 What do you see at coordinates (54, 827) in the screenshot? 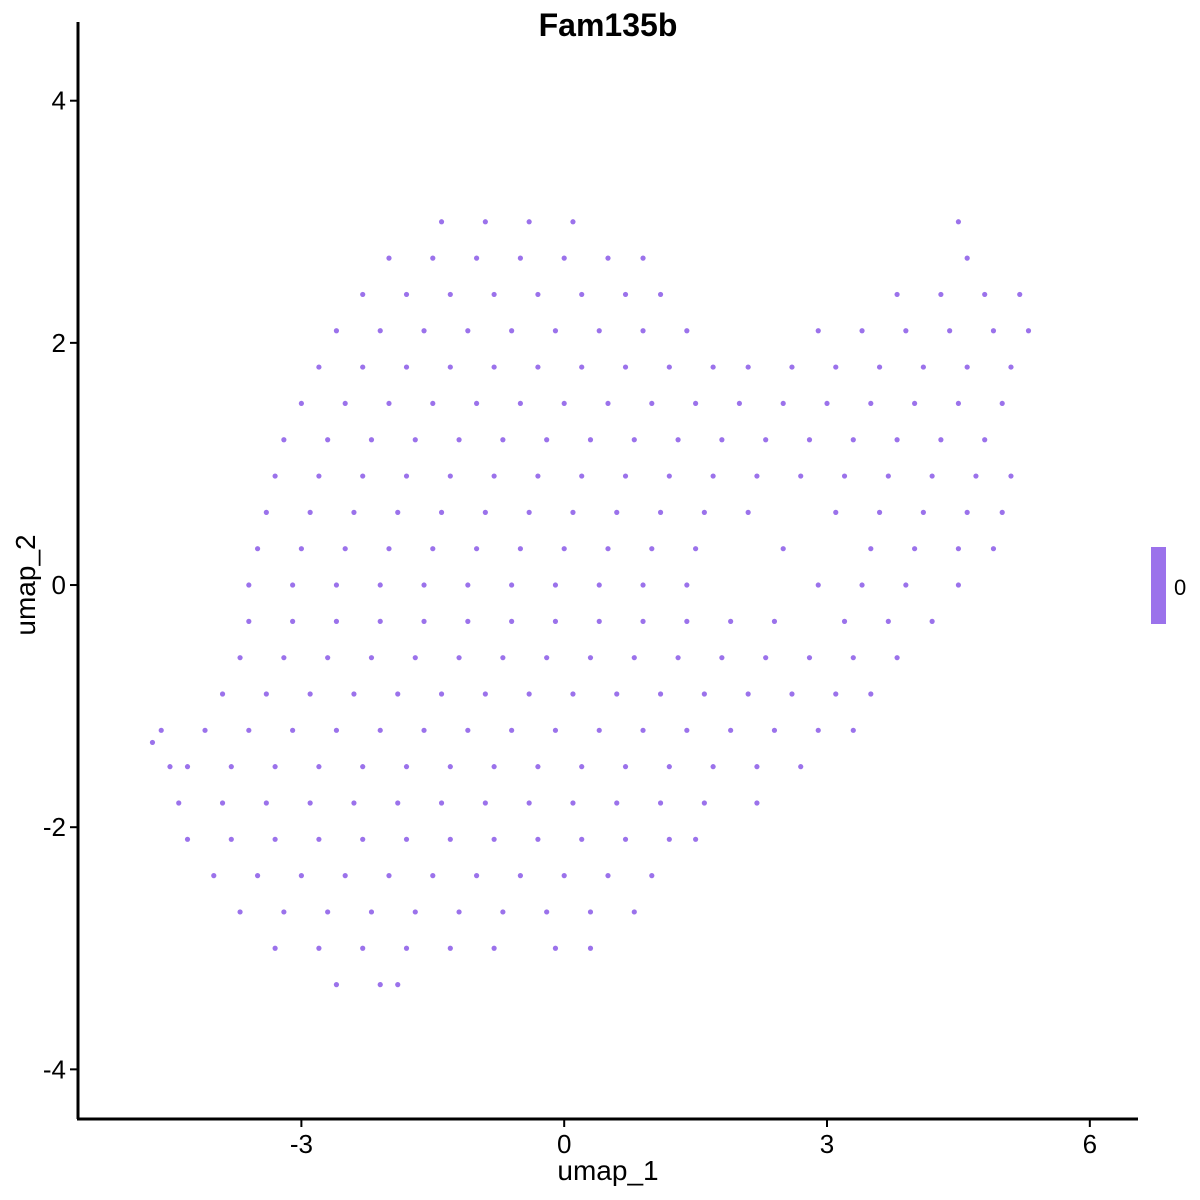
I see `y-tick-label: -2` at bounding box center [54, 827].